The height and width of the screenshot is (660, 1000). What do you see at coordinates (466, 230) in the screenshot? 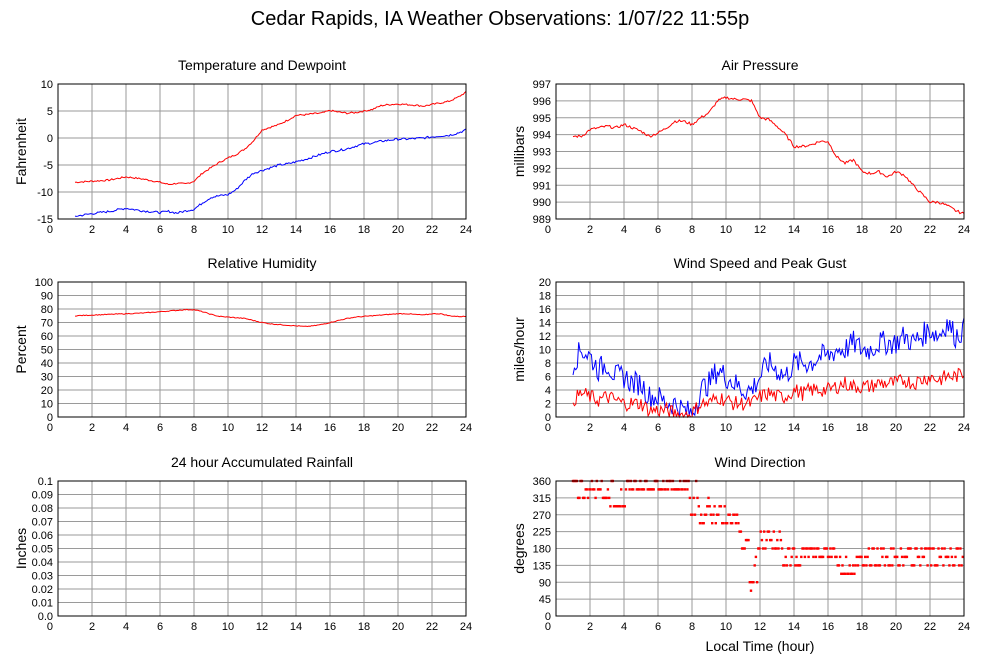
I see `temp-x-tick-label: 24` at bounding box center [466, 230].